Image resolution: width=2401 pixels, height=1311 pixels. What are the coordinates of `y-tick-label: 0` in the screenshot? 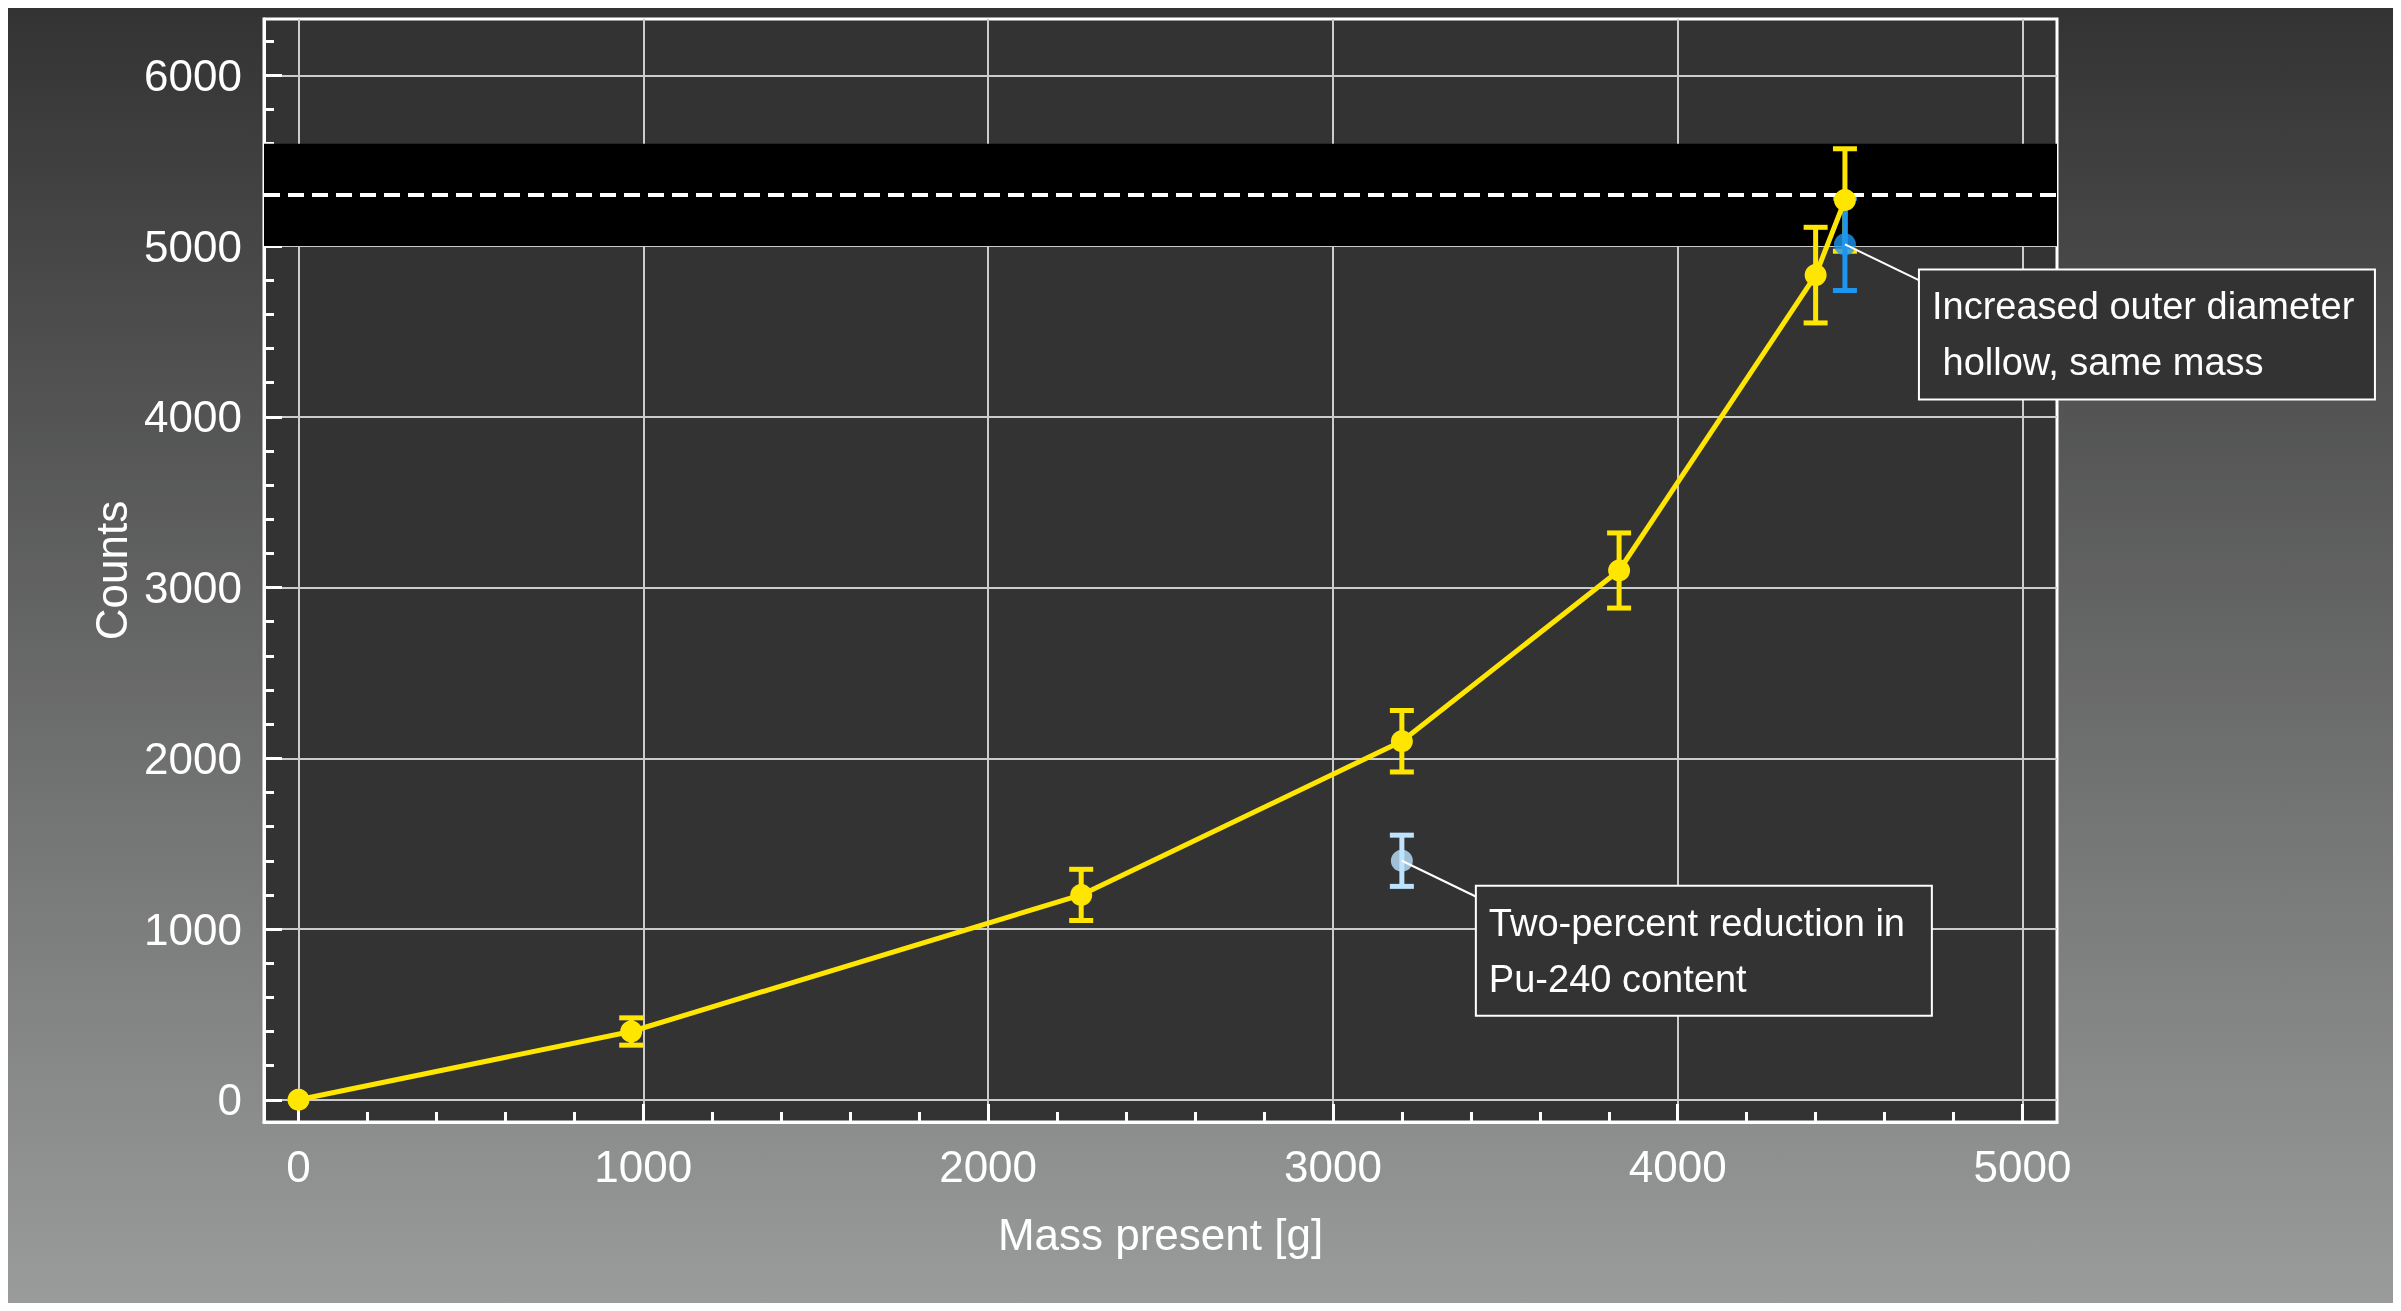 It's located at (229, 1100).